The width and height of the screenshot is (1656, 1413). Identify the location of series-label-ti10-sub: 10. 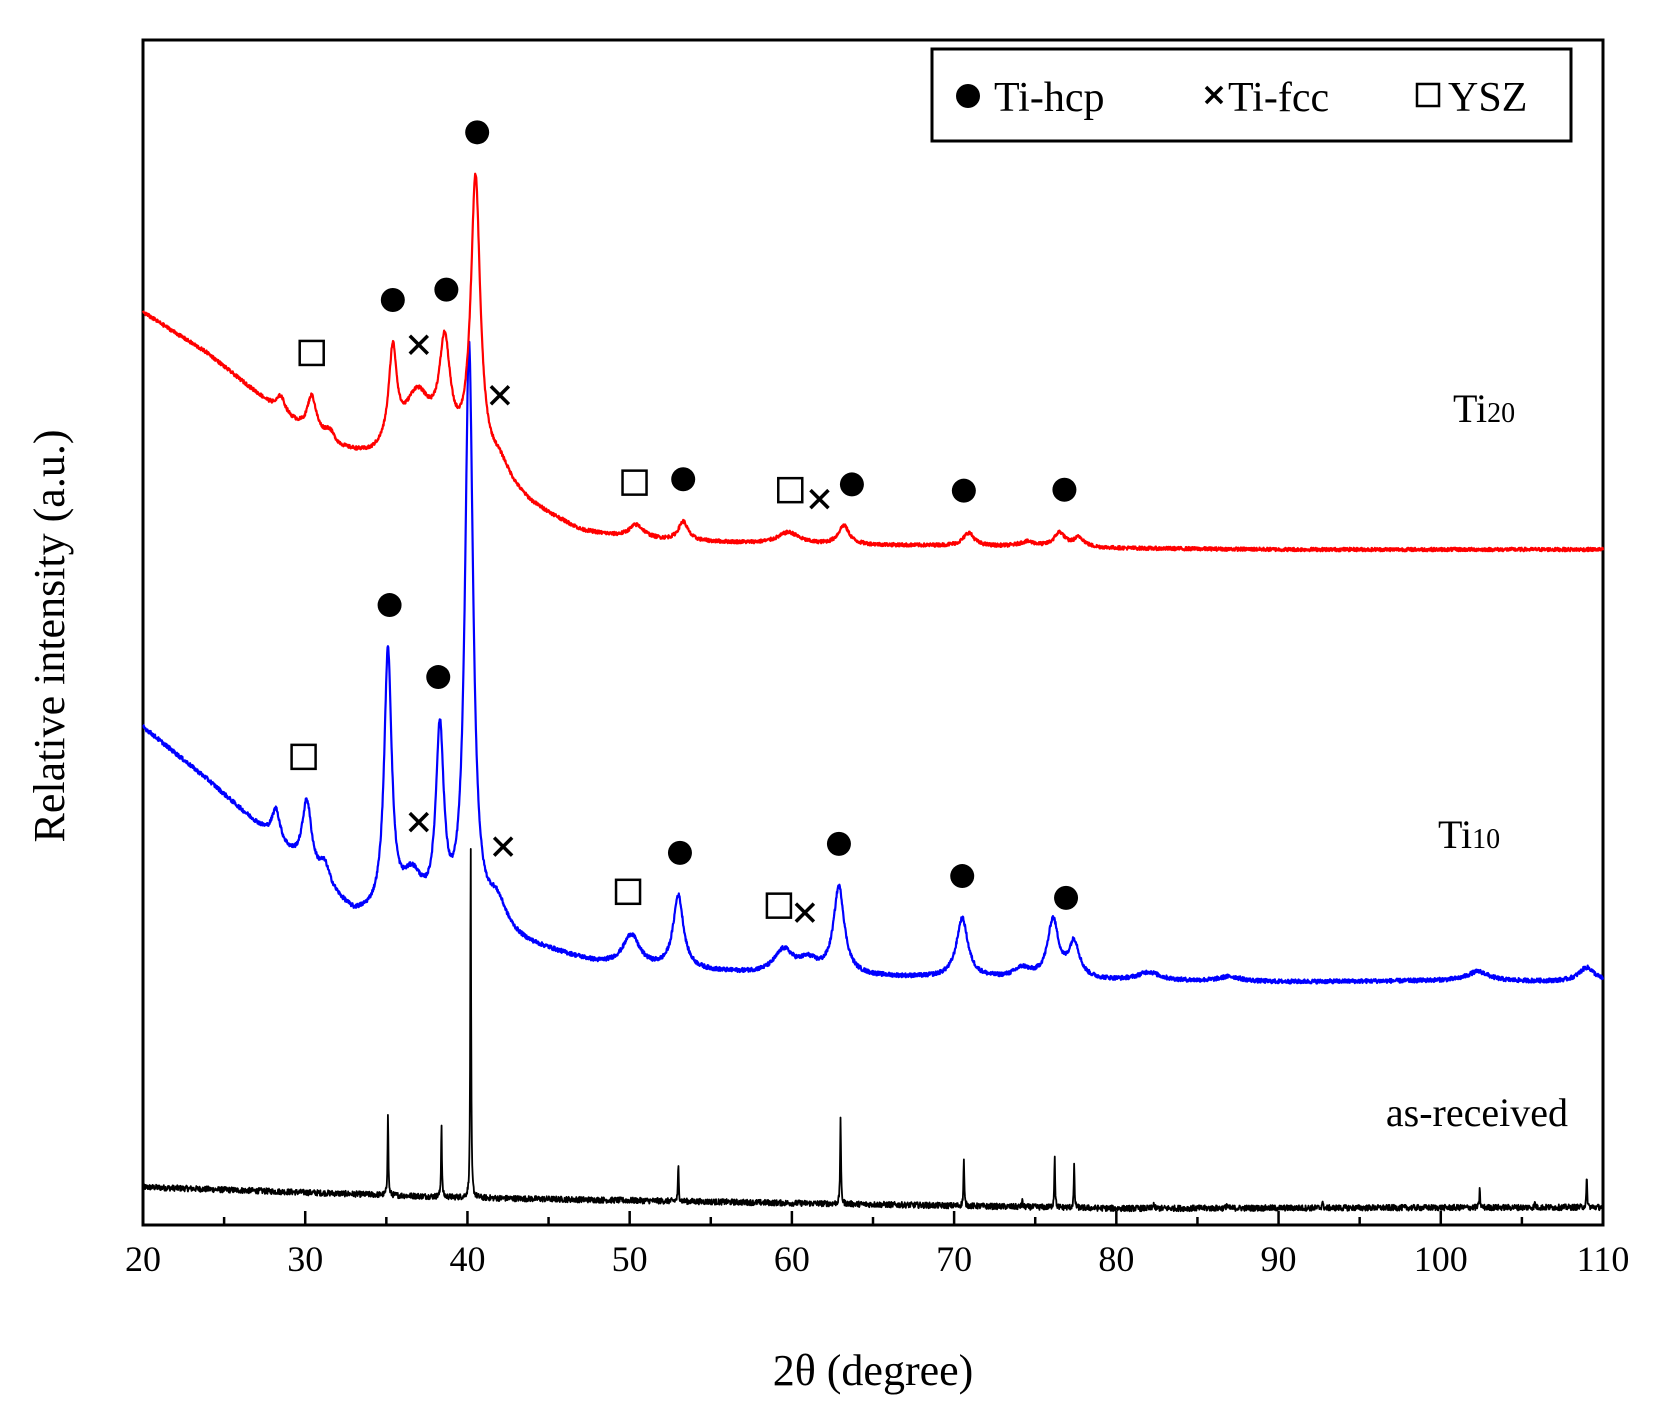
(1486, 839).